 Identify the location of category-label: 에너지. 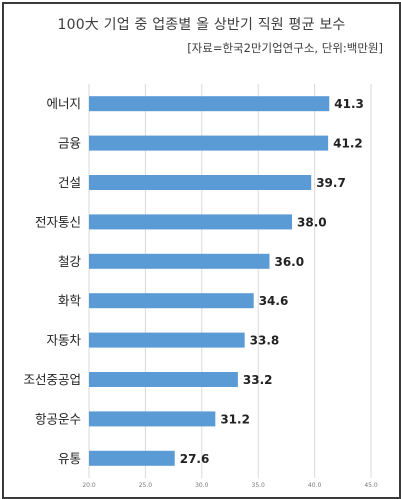
(63, 103).